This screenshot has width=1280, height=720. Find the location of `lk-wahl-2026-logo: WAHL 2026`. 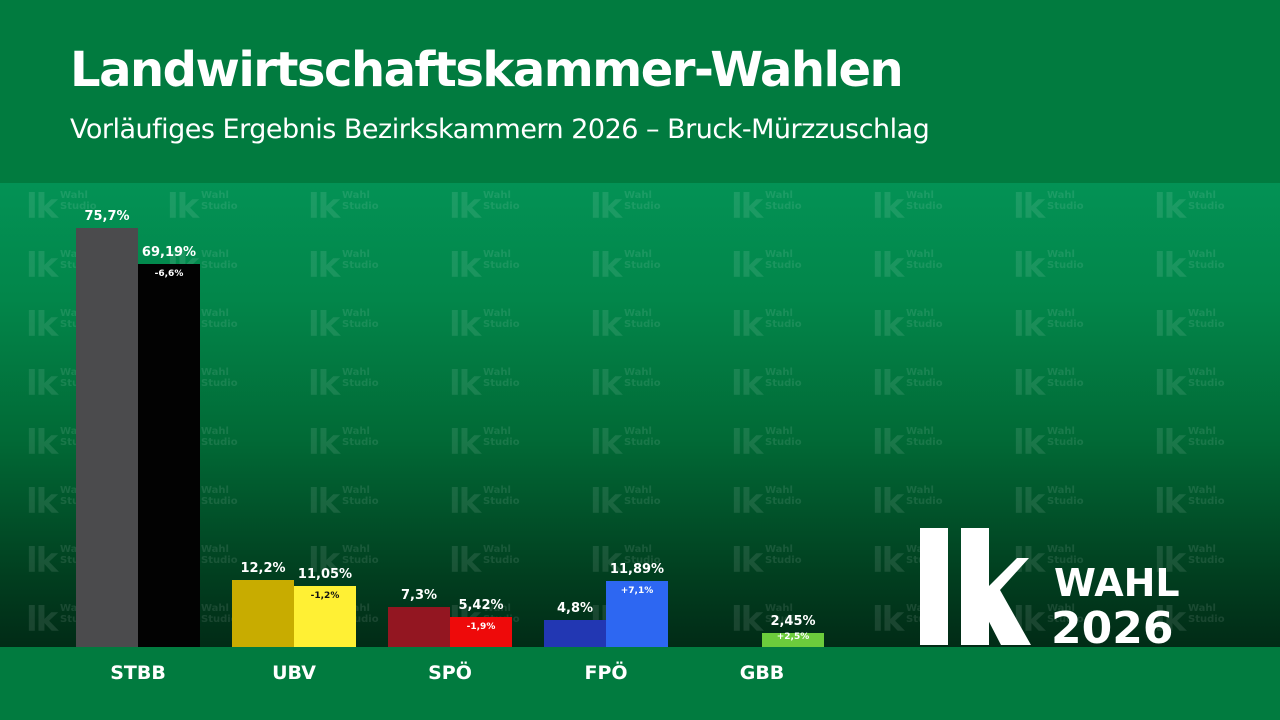

lk-wahl-2026-logo: WAHL 2026 is located at coordinates (1050, 587).